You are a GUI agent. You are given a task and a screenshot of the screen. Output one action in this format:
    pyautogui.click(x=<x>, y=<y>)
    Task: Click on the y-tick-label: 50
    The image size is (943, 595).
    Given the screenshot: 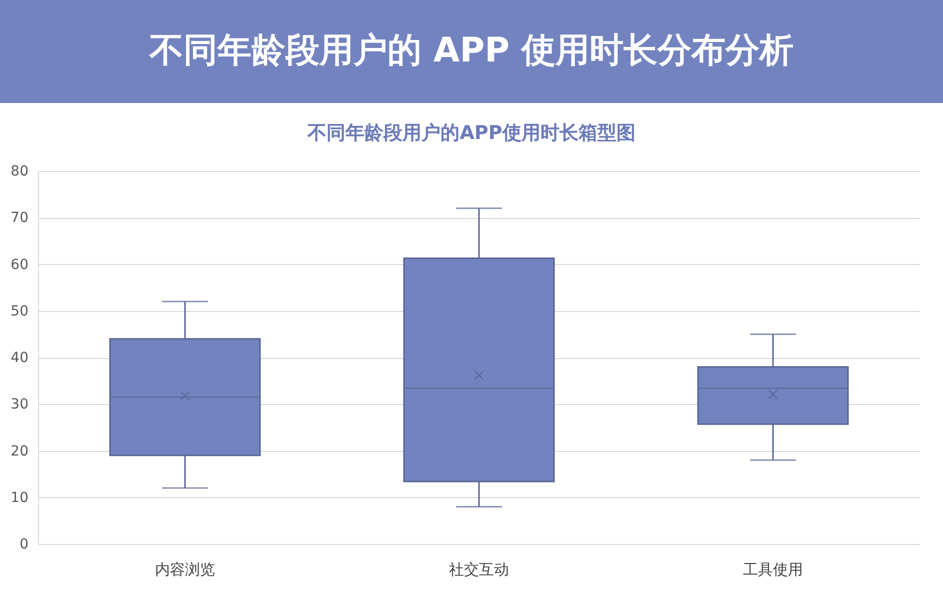 What is the action you would take?
    pyautogui.click(x=19, y=311)
    